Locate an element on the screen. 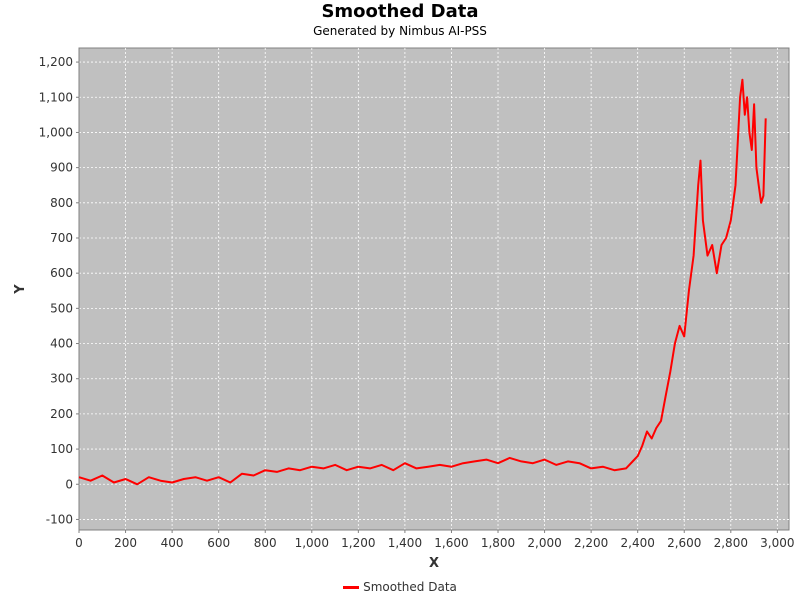 The height and width of the screenshot is (600, 800). y-tick-label: 0 is located at coordinates (69, 484).